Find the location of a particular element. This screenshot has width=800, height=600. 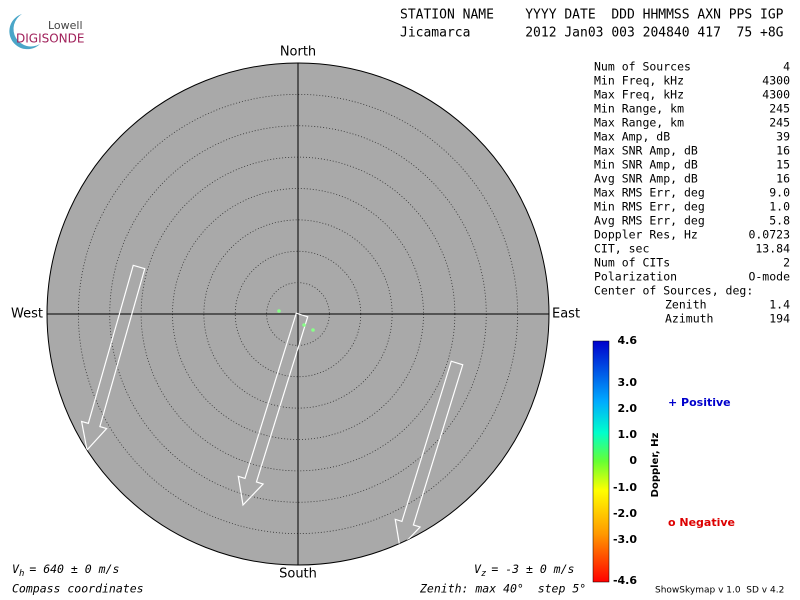

colorbar-tick-label: -4.6 is located at coordinates (625, 580).